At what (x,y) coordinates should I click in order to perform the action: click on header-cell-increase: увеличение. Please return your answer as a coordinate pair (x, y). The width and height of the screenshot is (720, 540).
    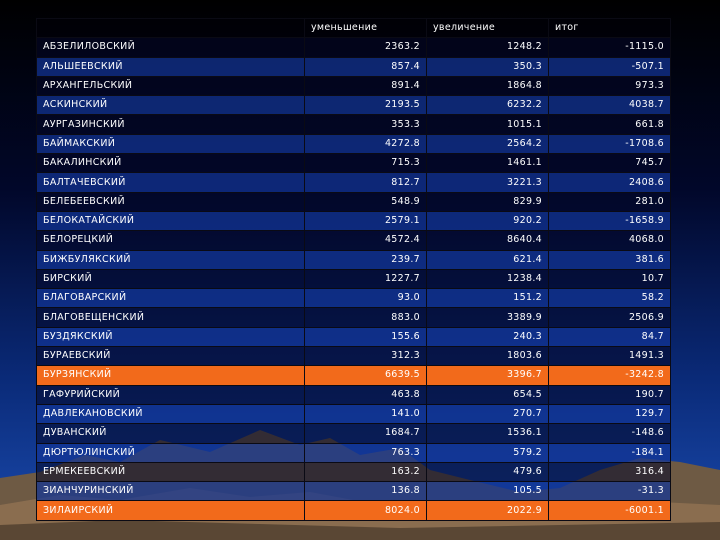
    Looking at the image, I should click on (487, 28).